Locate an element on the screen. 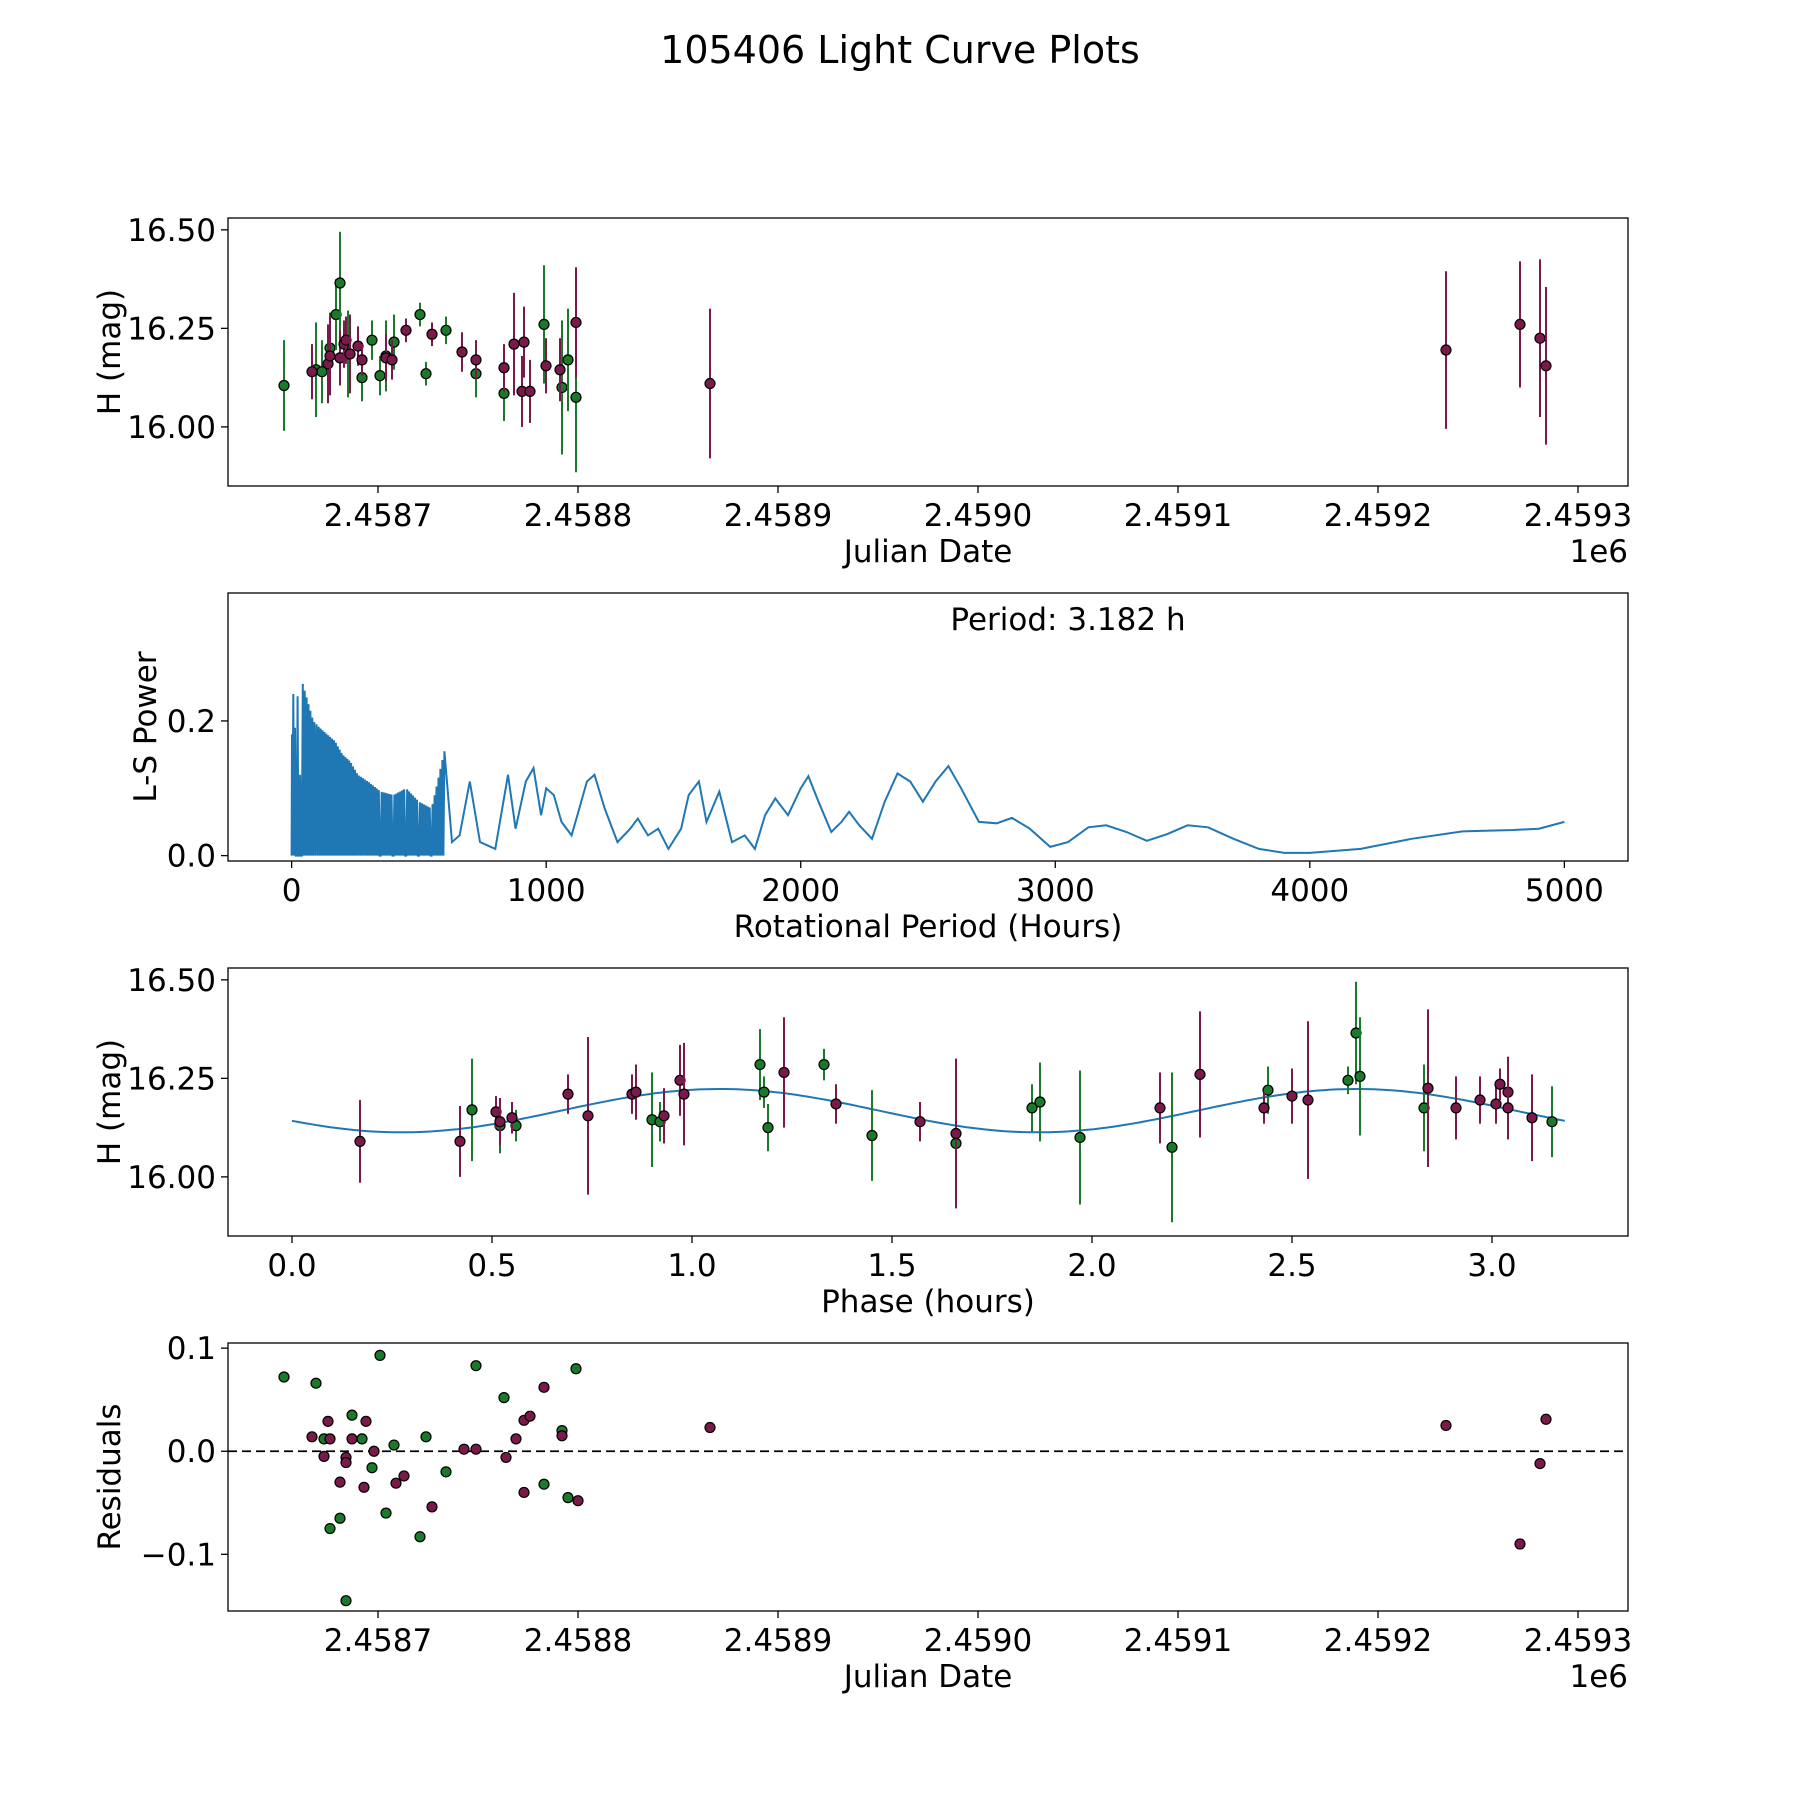 The image size is (1800, 1800). x-tick-label: 2.4591 is located at coordinates (1178, 516).